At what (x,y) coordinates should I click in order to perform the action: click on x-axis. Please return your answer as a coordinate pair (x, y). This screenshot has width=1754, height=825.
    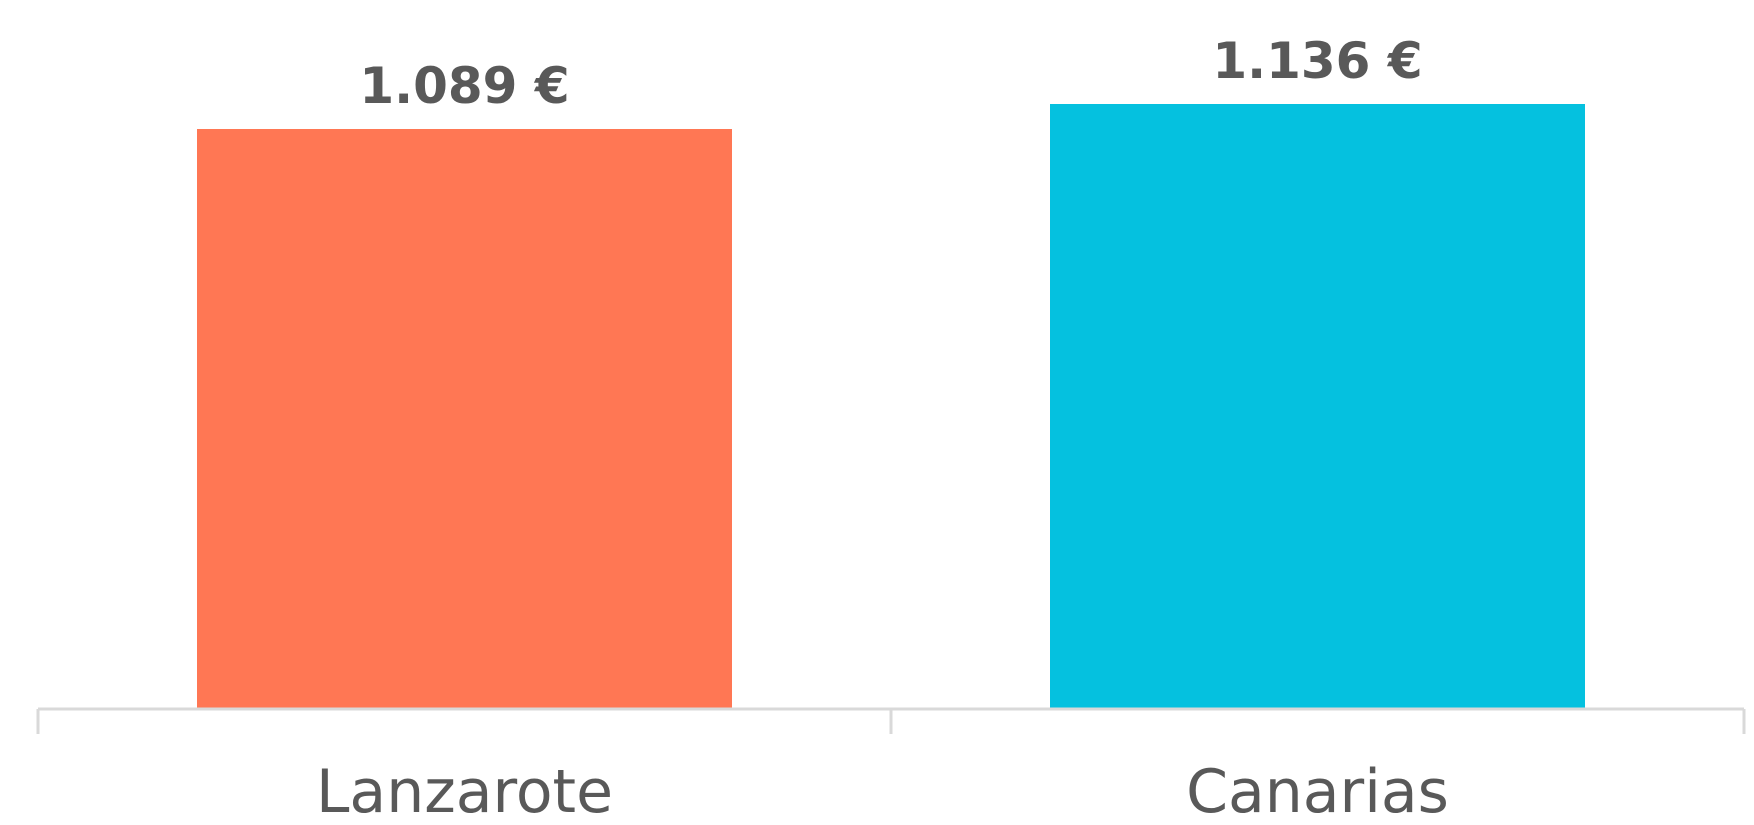
    Looking at the image, I should click on (891, 720).